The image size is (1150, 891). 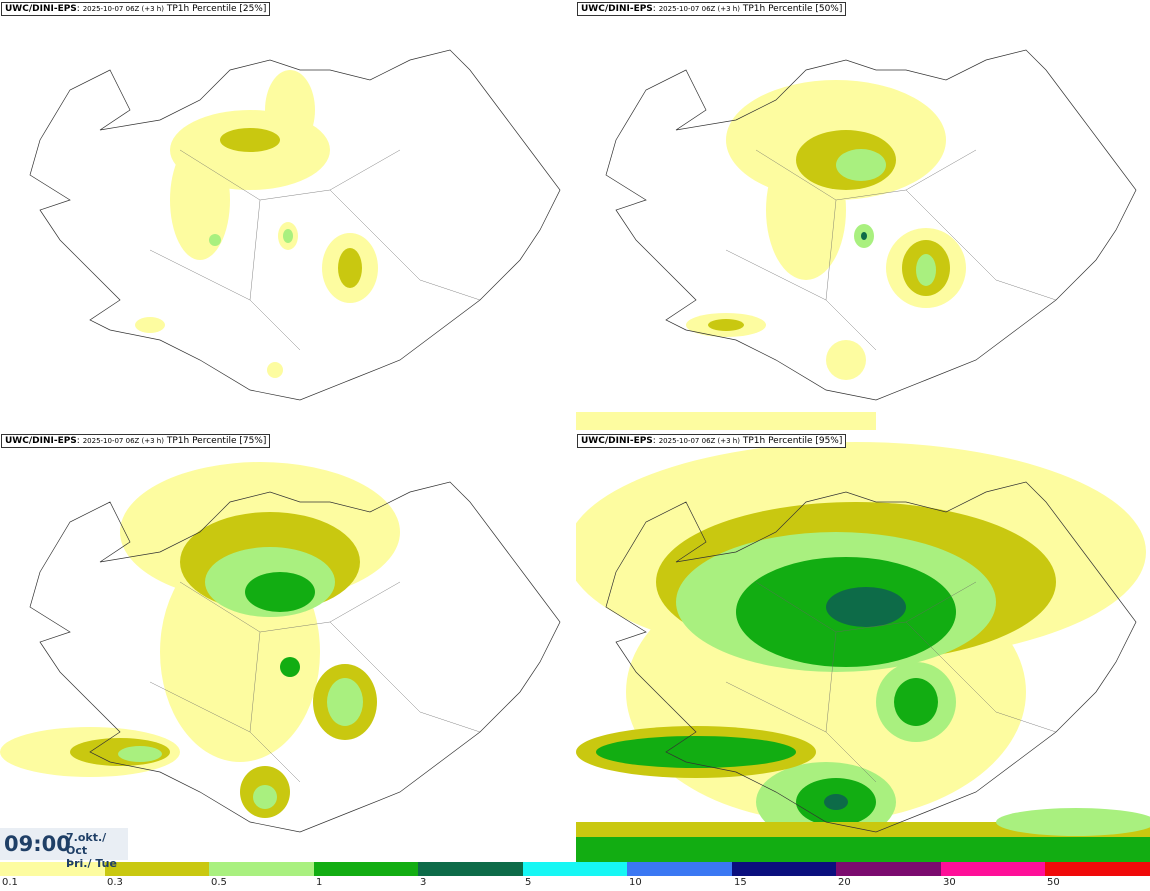 I want to click on legend-tick-label: 0.3, so click(x=115, y=882).